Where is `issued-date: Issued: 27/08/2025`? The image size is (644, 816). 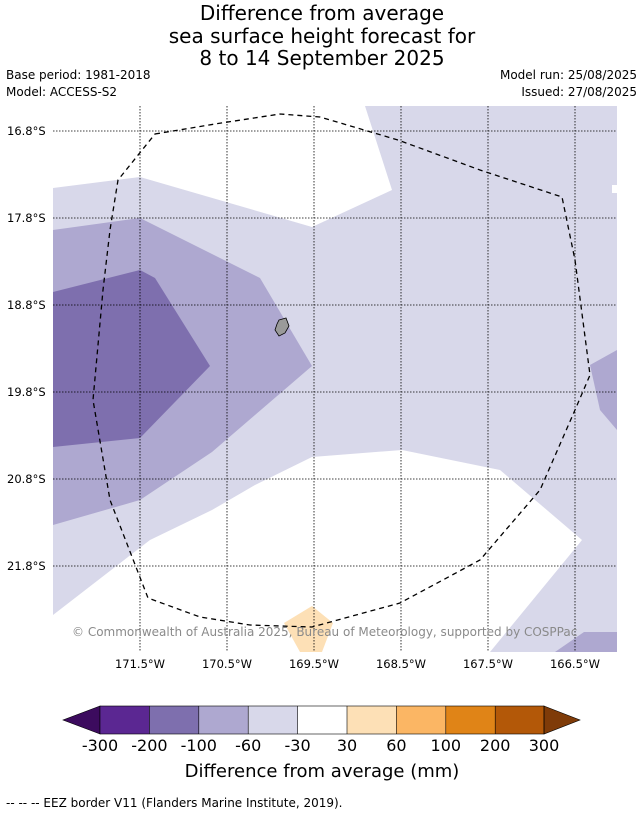
issued-date: Issued: 27/08/2025 is located at coordinates (579, 92).